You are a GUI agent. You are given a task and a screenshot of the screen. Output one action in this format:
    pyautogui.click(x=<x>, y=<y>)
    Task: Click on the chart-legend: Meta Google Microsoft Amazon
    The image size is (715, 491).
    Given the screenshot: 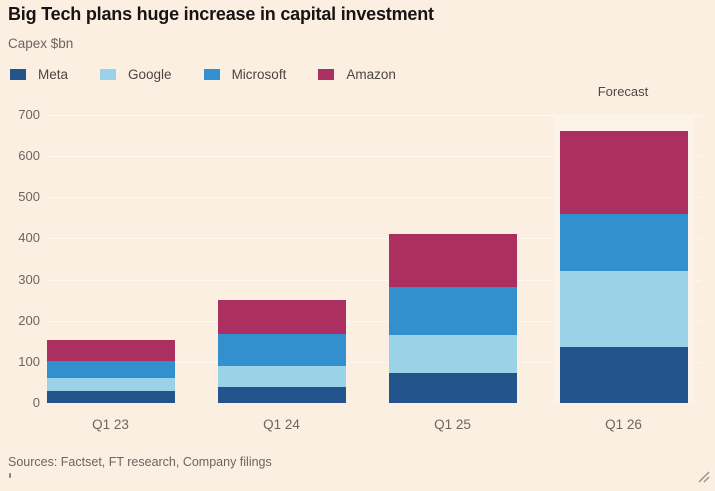 What is the action you would take?
    pyautogui.click(x=203, y=74)
    